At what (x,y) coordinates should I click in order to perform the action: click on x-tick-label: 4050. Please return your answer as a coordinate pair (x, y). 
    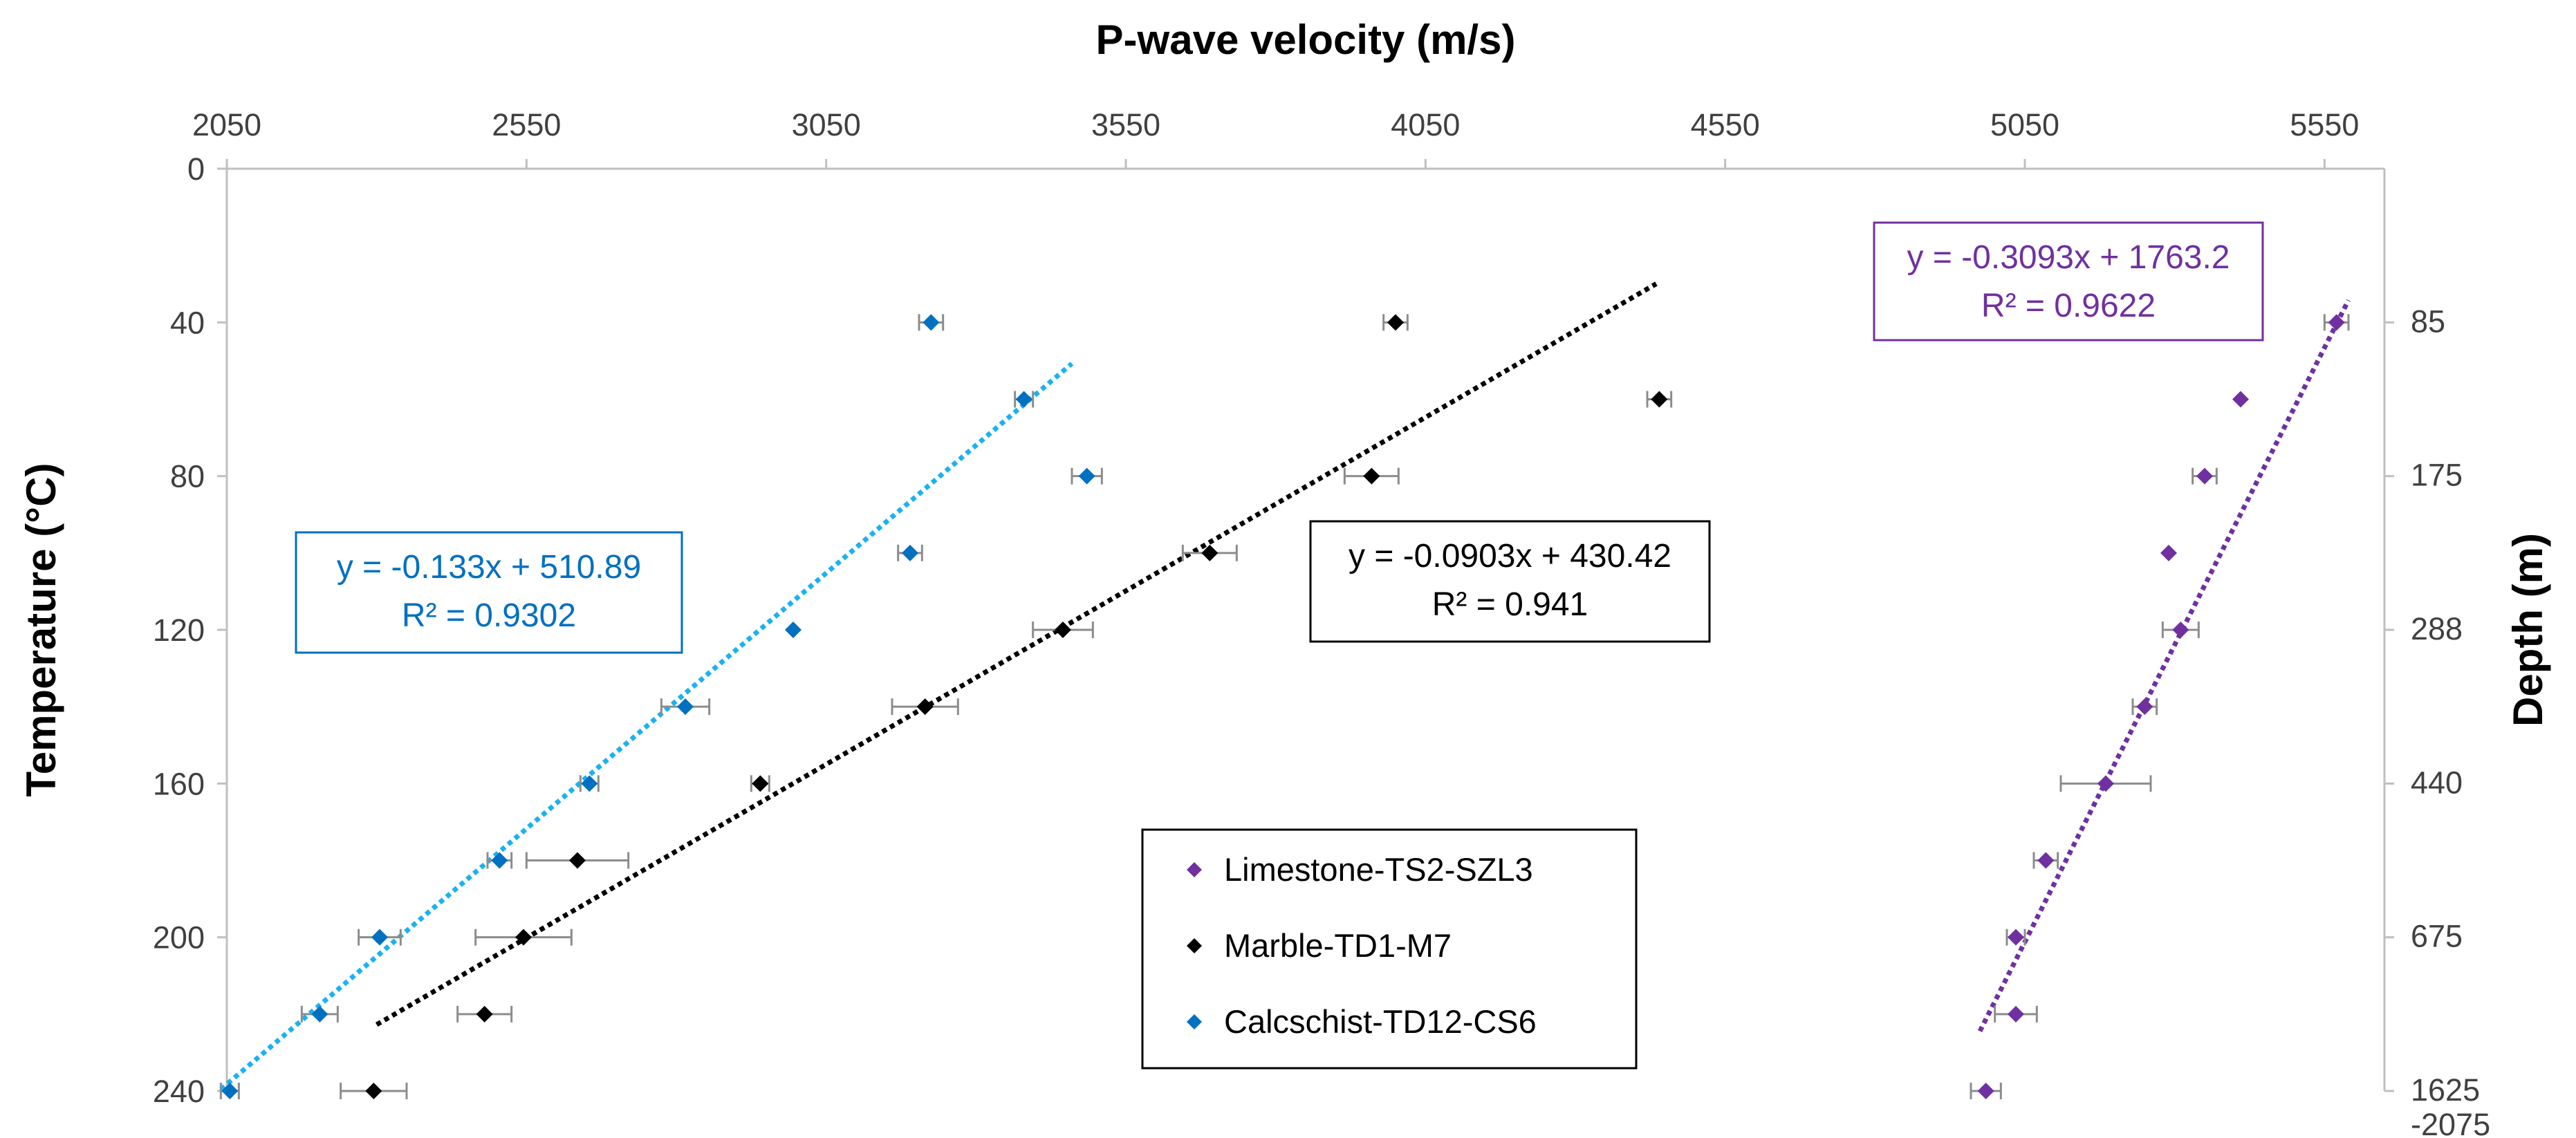
    Looking at the image, I should click on (1426, 125).